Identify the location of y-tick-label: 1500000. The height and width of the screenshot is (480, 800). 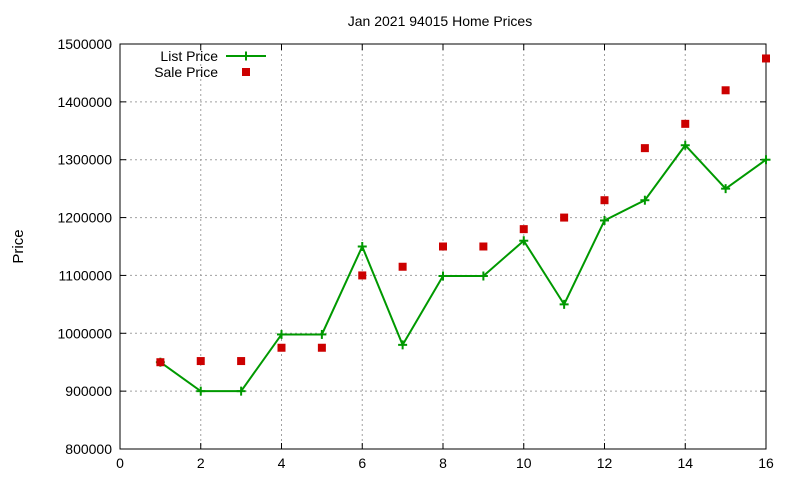
(84, 44).